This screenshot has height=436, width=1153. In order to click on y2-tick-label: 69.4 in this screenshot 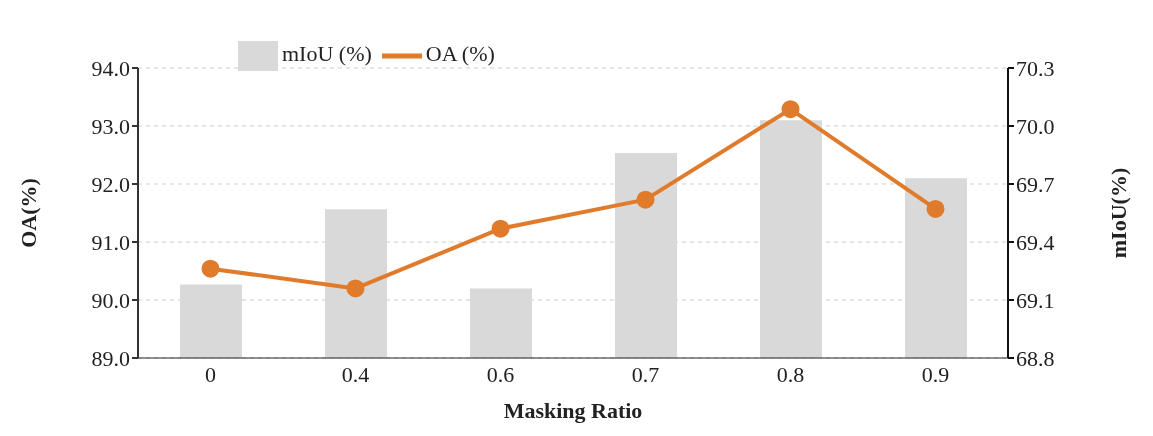, I will do `click(1035, 242)`.